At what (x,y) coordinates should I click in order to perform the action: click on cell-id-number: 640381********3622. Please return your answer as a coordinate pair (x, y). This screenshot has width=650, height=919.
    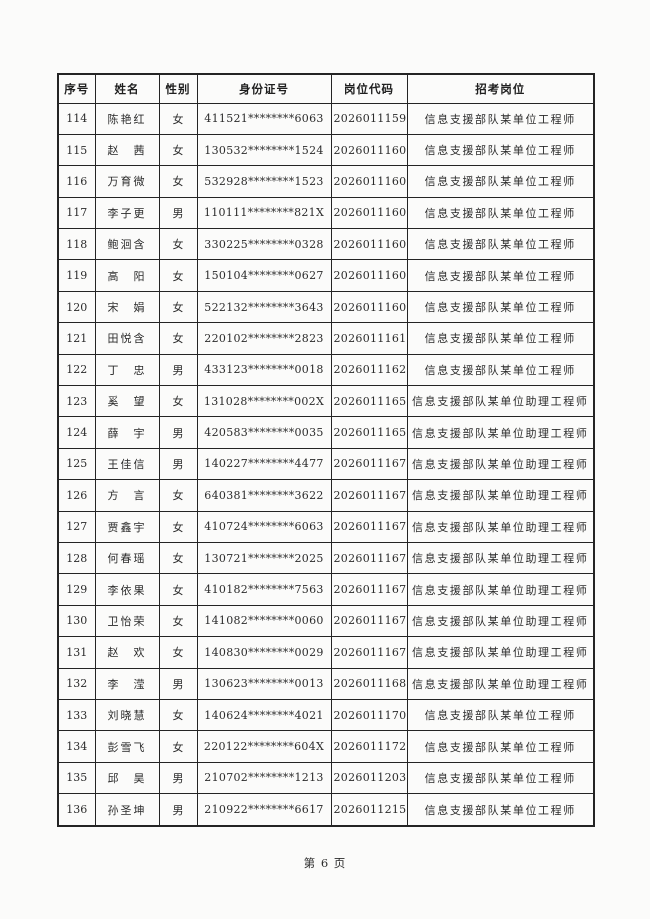
    Looking at the image, I should click on (264, 495).